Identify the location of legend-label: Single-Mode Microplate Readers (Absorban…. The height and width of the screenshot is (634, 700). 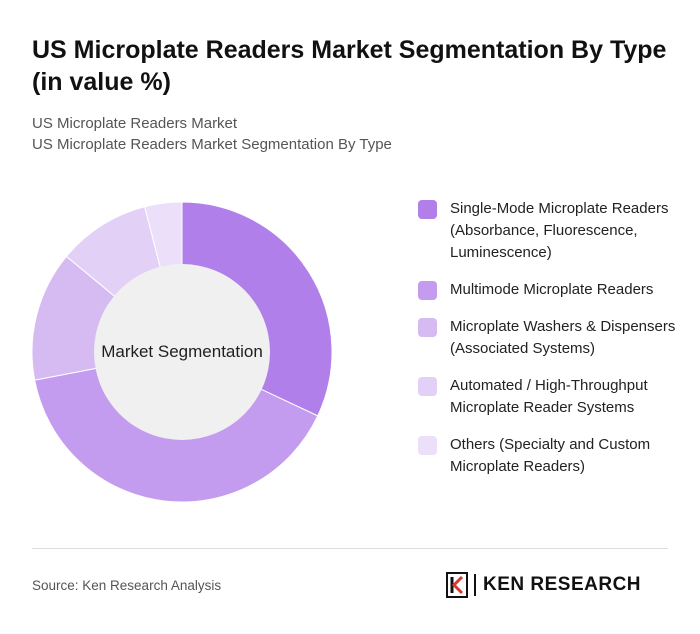
(559, 230).